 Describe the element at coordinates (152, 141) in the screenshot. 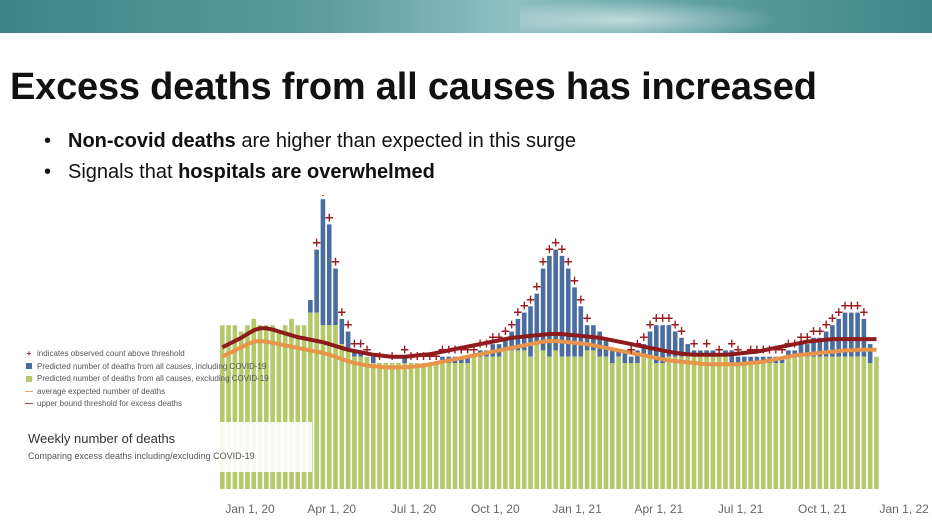

I see `bullet-1-bold: Non-covid deaths` at that location.